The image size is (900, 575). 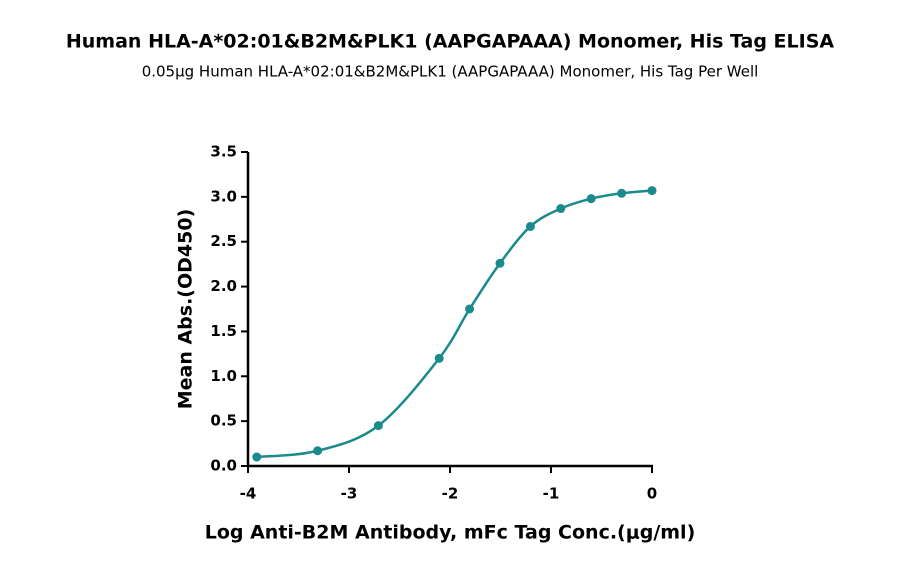 I want to click on x-tick-label: -4, so click(x=248, y=494).